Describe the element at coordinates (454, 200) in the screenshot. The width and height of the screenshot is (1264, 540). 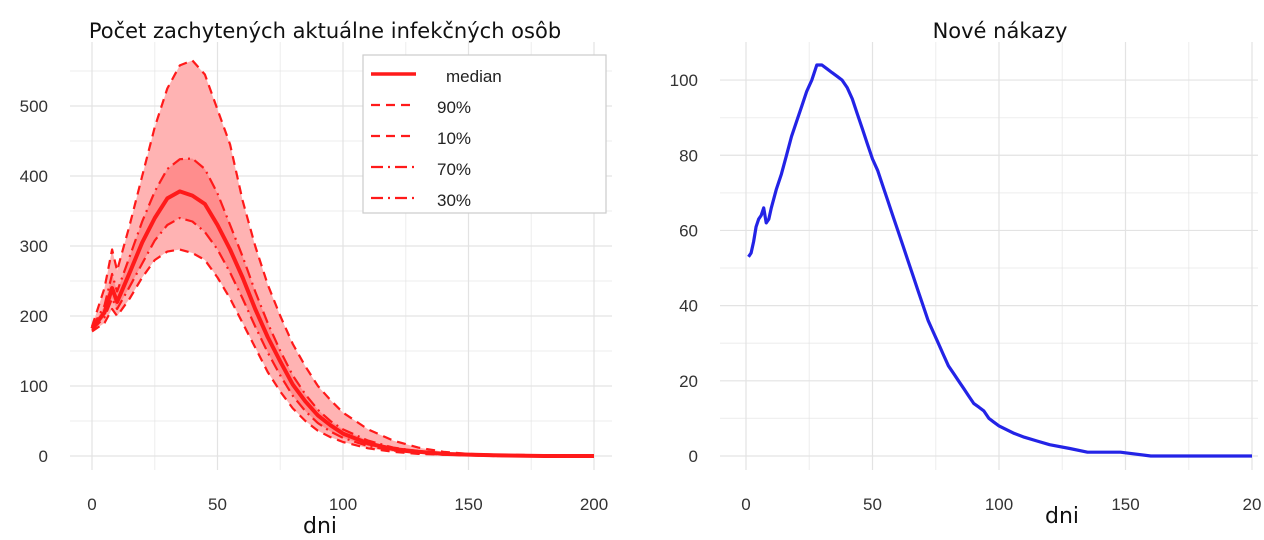
I see `legend-label: 30%` at that location.